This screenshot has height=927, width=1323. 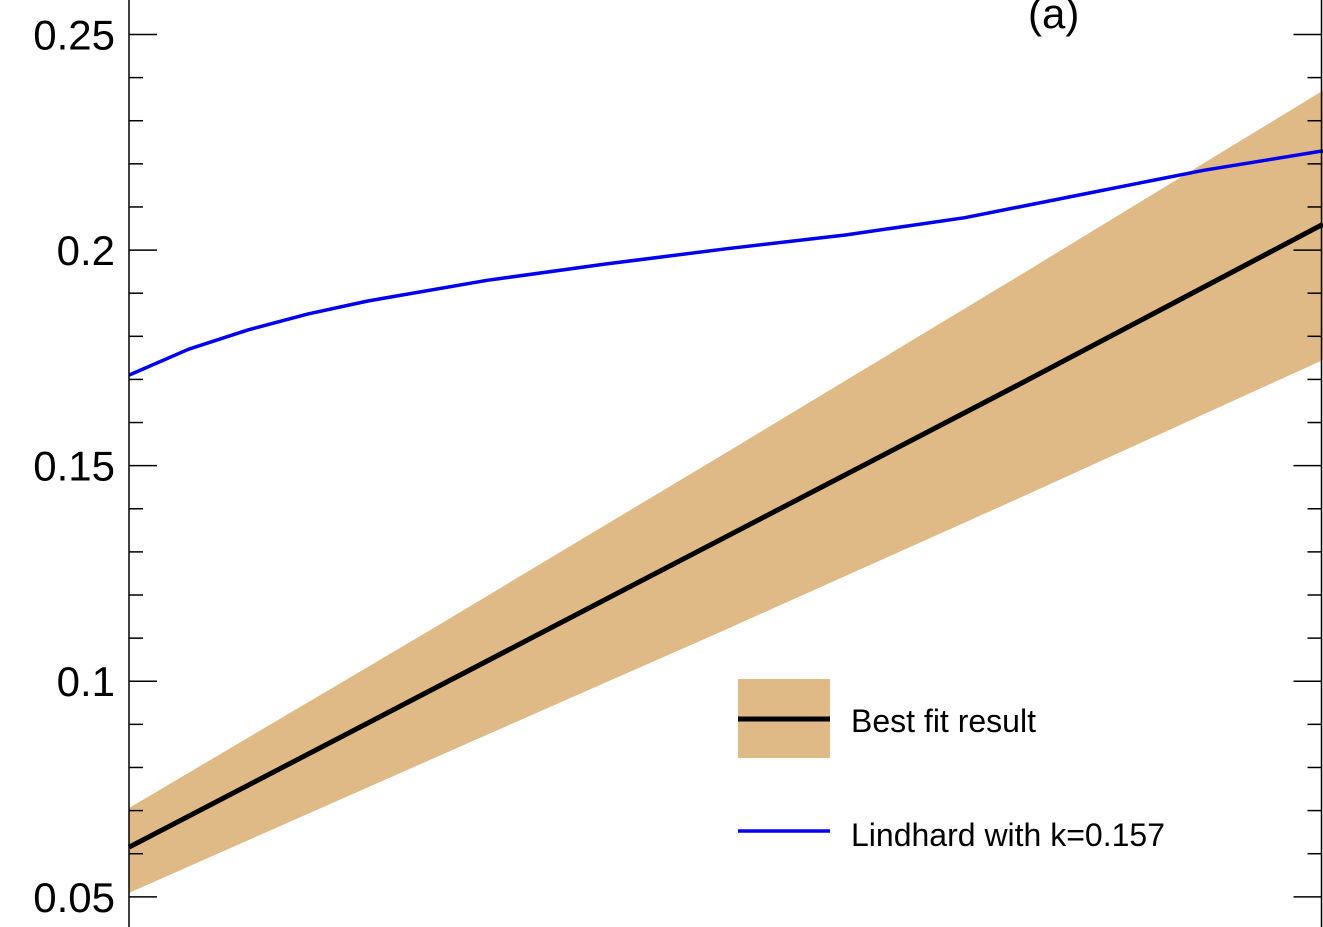 What do you see at coordinates (943, 721) in the screenshot?
I see `legend-best-fit-label: Best fit result` at bounding box center [943, 721].